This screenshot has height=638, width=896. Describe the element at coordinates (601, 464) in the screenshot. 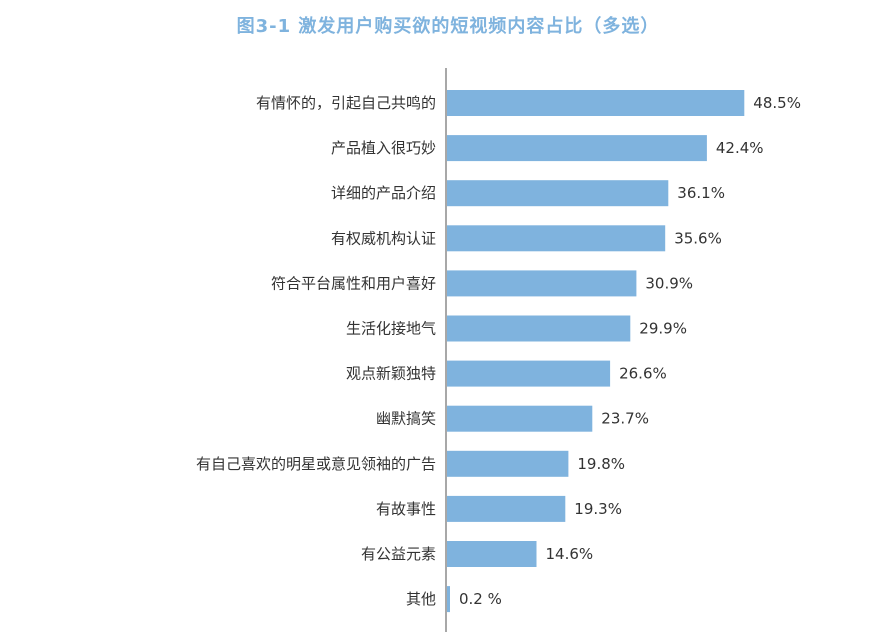

I see `value-label: 19.8%` at that location.